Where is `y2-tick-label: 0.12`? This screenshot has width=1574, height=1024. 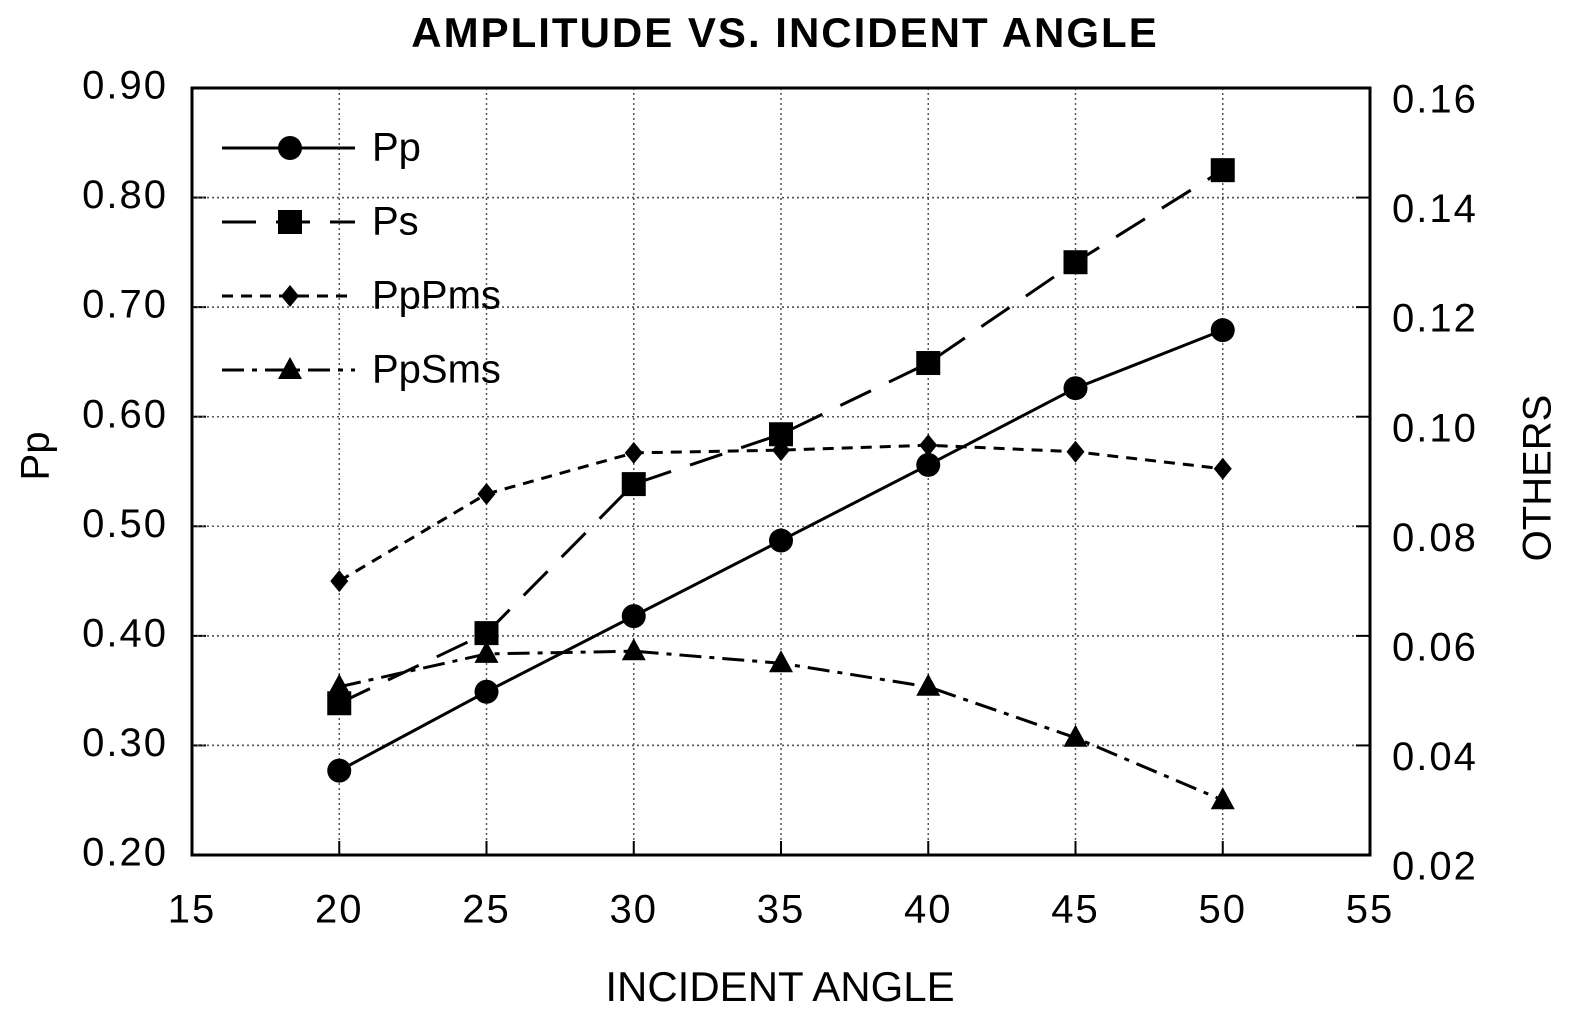
y2-tick-label: 0.12 is located at coordinates (1435, 319).